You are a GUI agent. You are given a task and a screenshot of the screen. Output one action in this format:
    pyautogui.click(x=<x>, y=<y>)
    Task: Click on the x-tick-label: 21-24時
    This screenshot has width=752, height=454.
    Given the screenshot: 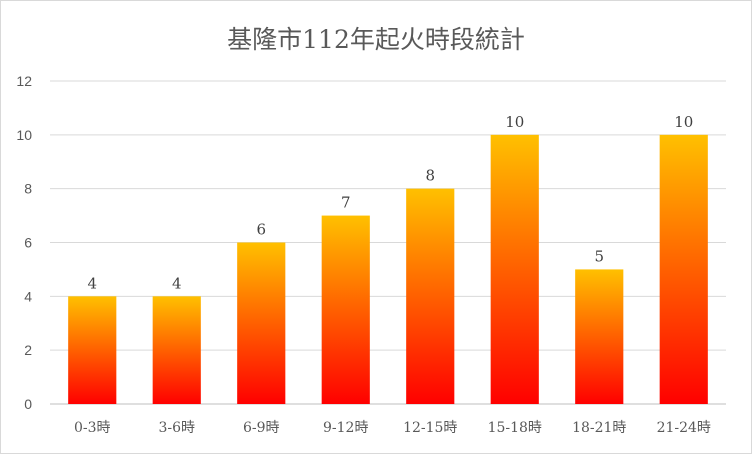 What is the action you would take?
    pyautogui.click(x=684, y=428)
    